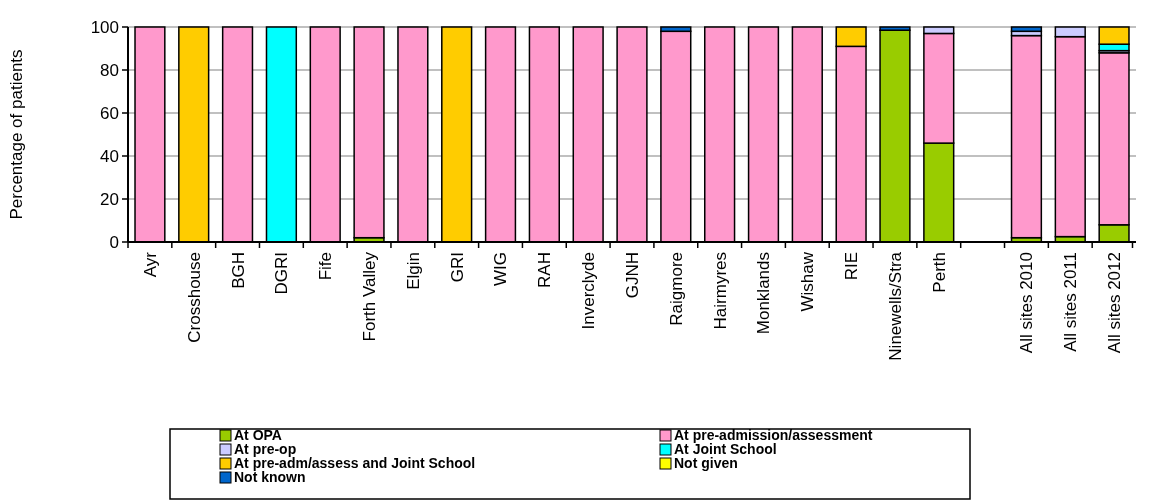  What do you see at coordinates (725, 449) in the screenshot?
I see `legend-label: At Joint School` at bounding box center [725, 449].